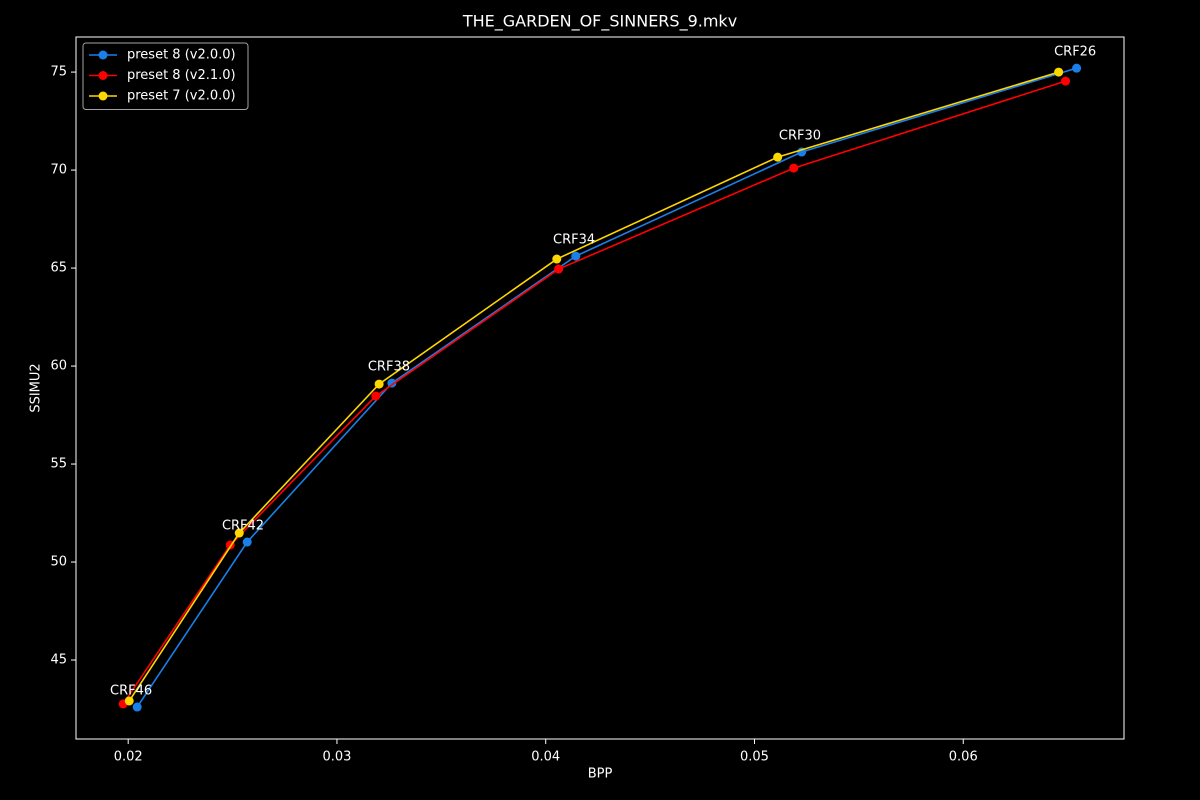 Image resolution: width=1200 pixels, height=800 pixels. Describe the element at coordinates (389, 367) in the screenshot. I see `annotation: CRF38` at that location.